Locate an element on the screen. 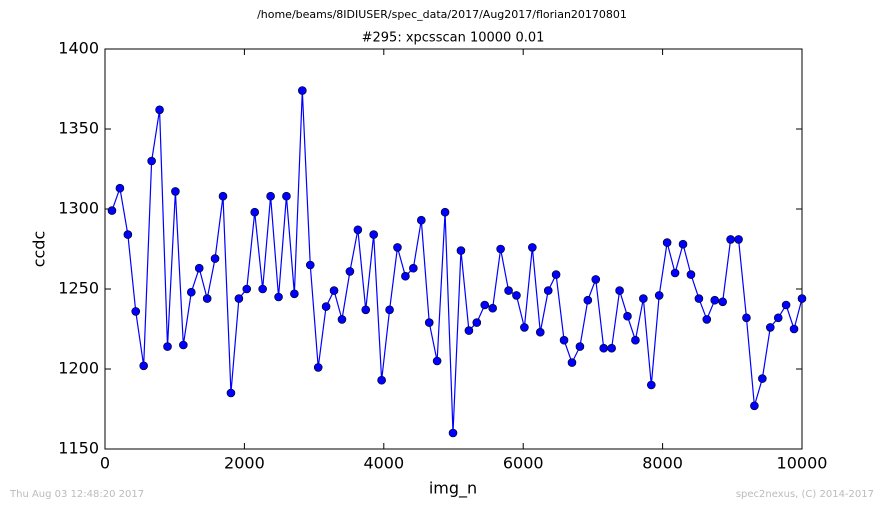  x-tick-label: 8000 is located at coordinates (662, 463).